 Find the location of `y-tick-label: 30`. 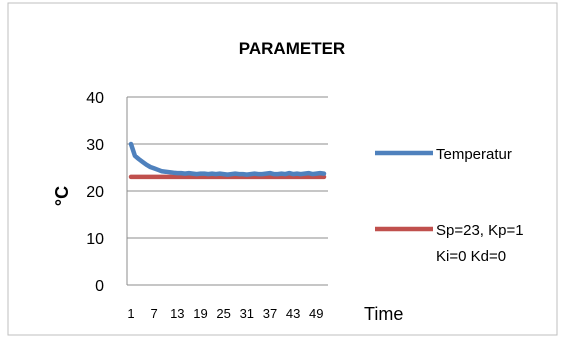

y-tick-label: 30 is located at coordinates (95, 145).